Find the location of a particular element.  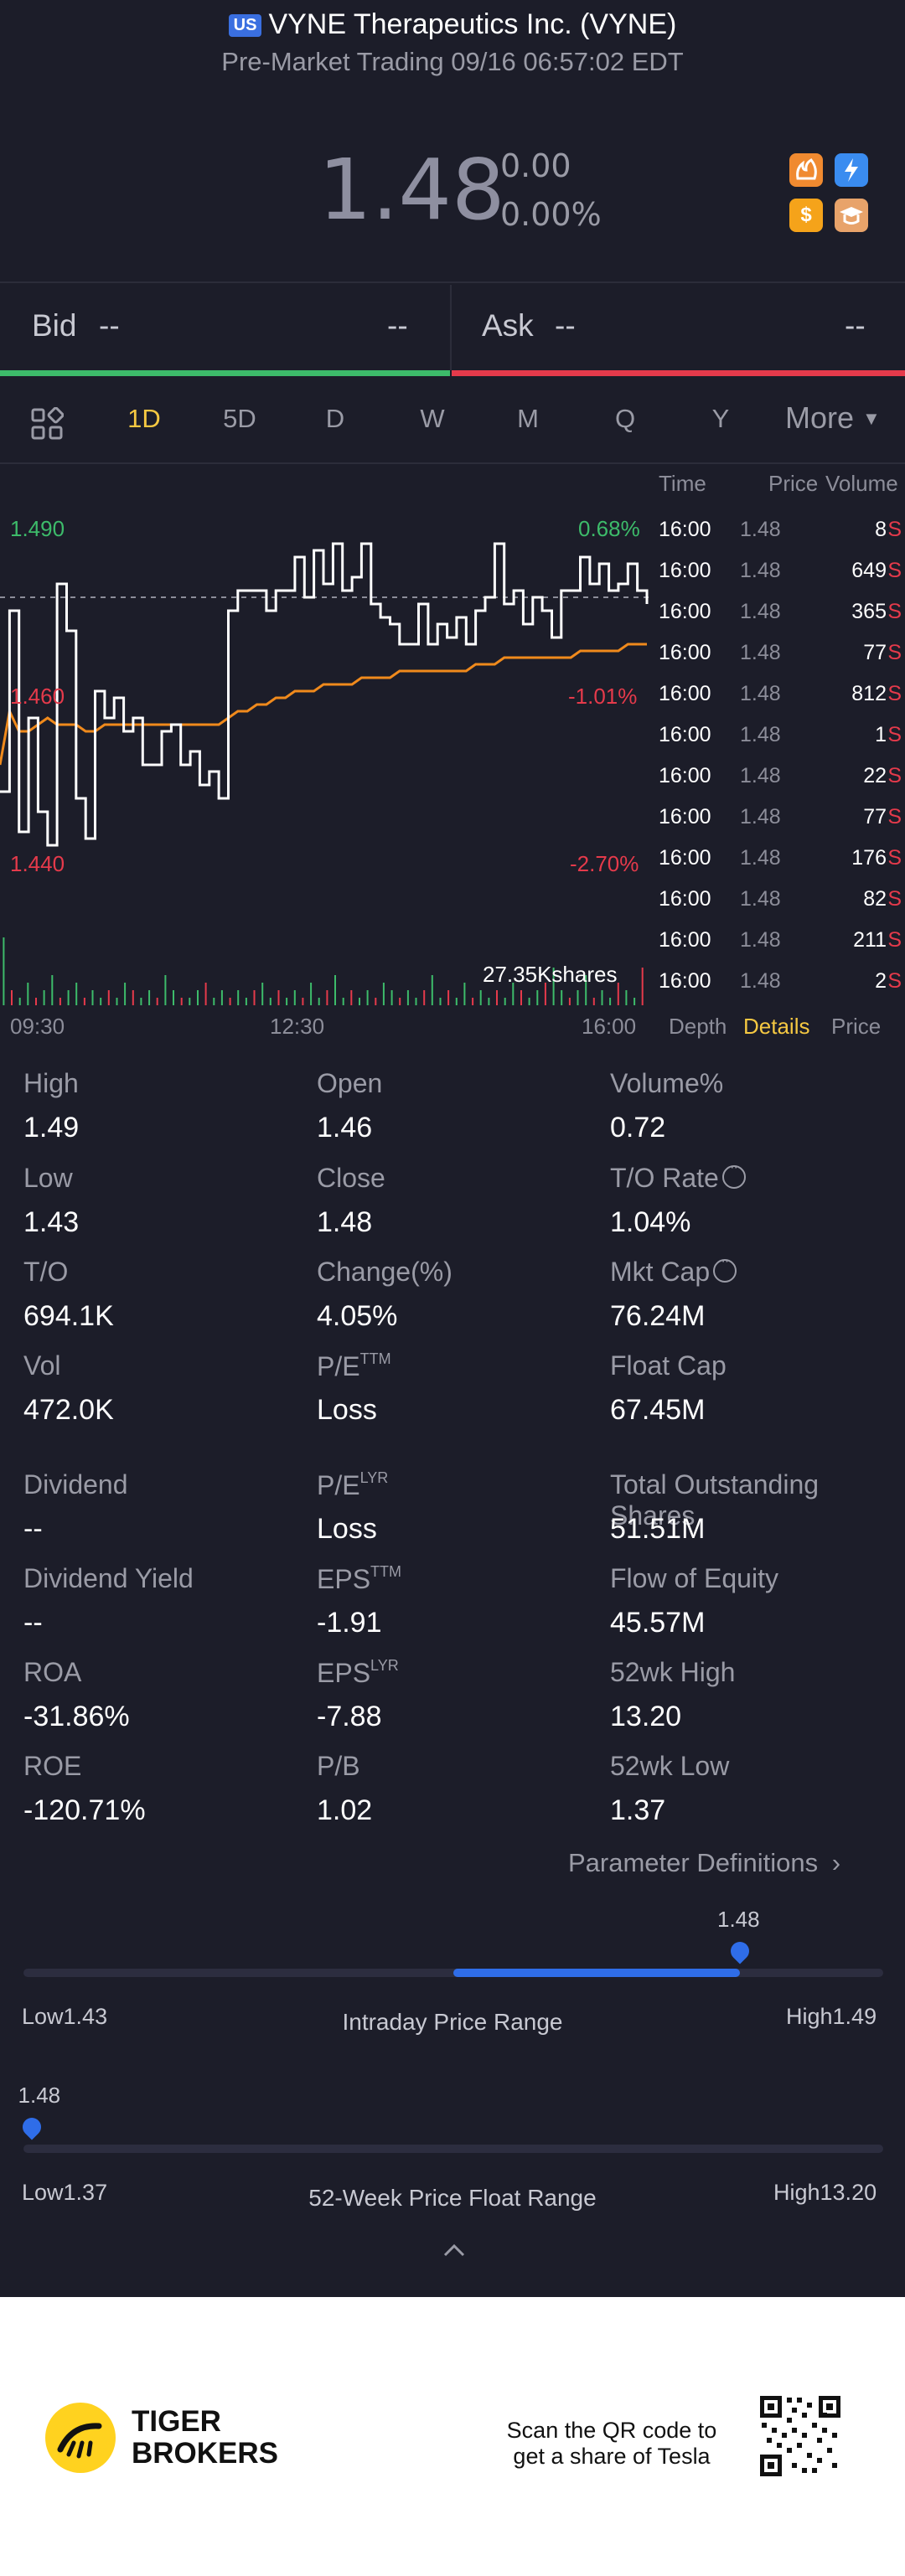

trade-row: 16:00 1.48 812 S is located at coordinates (780, 702).